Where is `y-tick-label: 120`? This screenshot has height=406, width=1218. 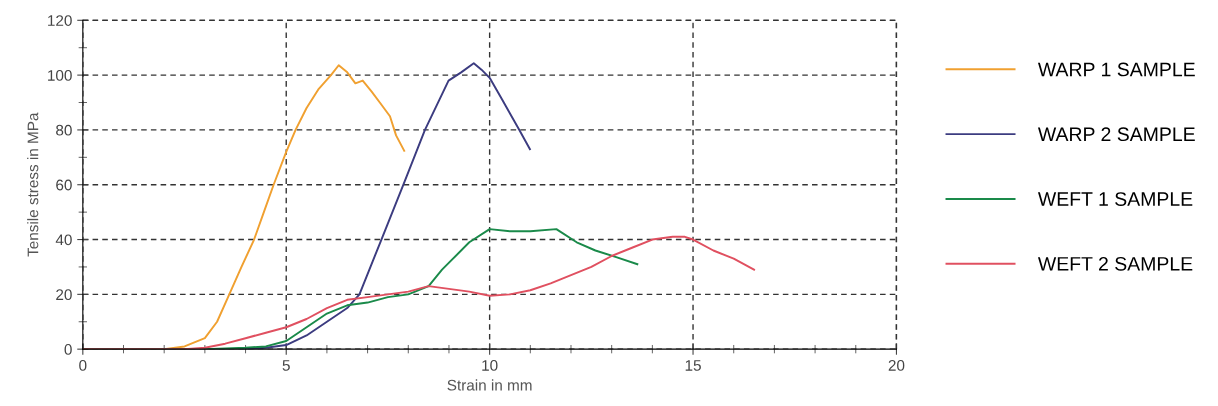
y-tick-label: 120 is located at coordinates (60, 20).